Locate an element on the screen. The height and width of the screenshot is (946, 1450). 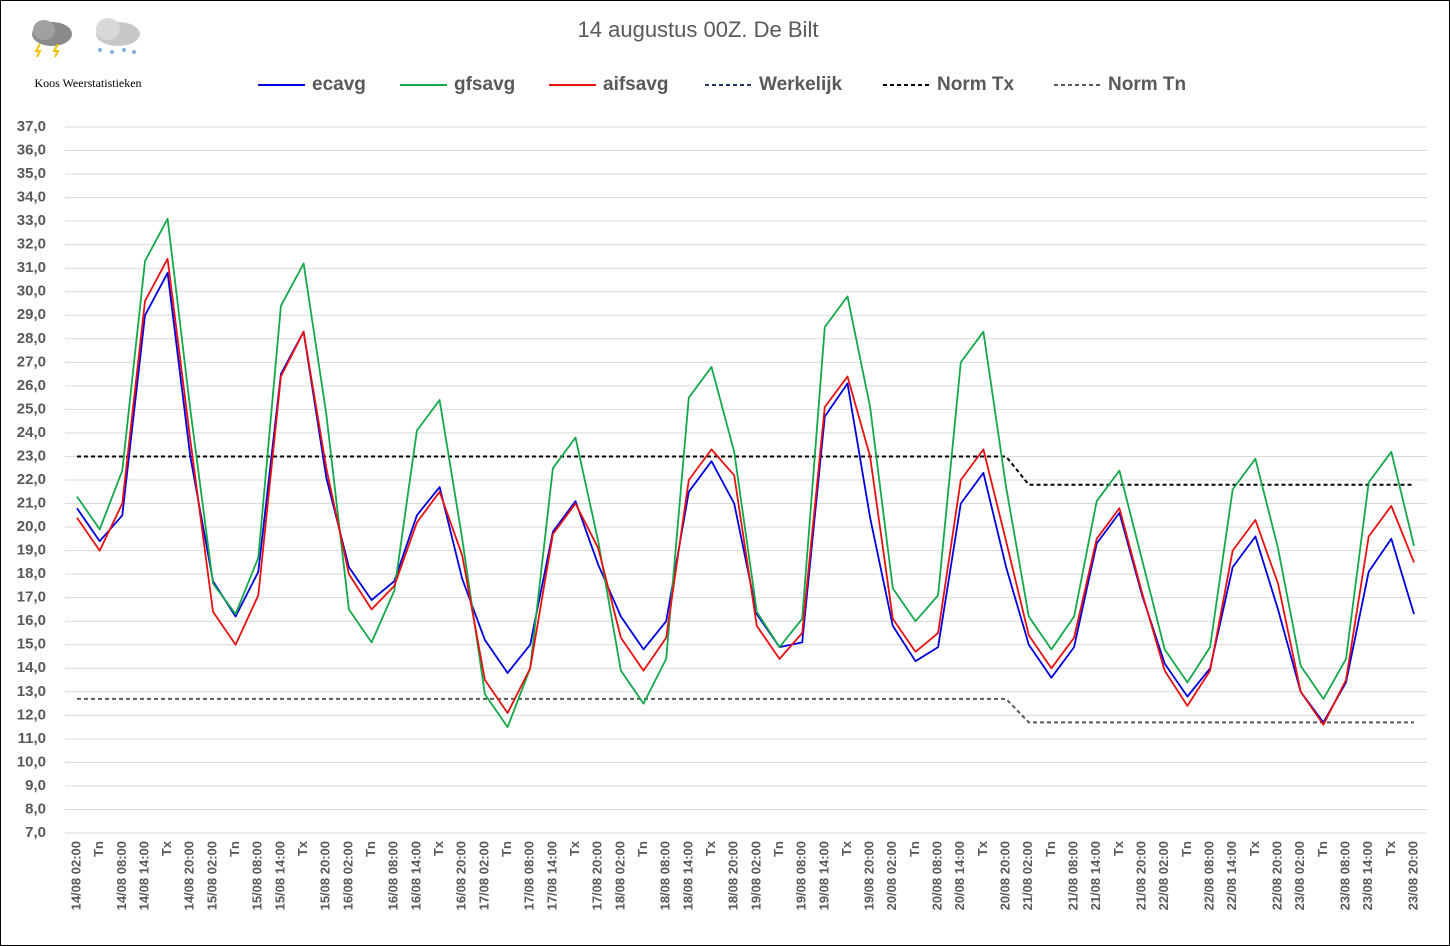
y-tick-label: 22,0 is located at coordinates (31, 479).